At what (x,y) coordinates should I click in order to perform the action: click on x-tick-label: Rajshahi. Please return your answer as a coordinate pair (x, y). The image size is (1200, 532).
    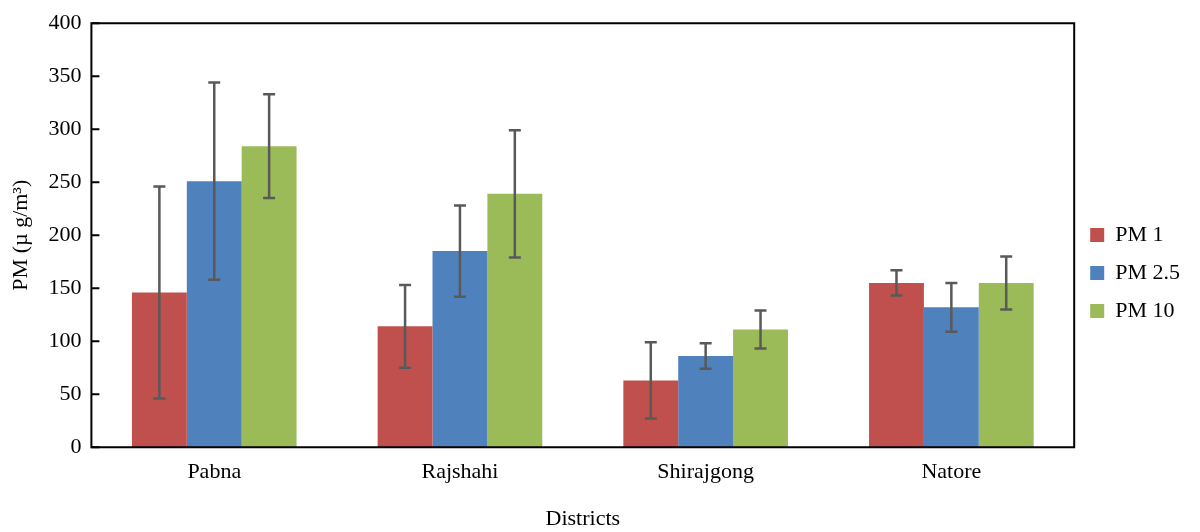
    Looking at the image, I should click on (460, 471).